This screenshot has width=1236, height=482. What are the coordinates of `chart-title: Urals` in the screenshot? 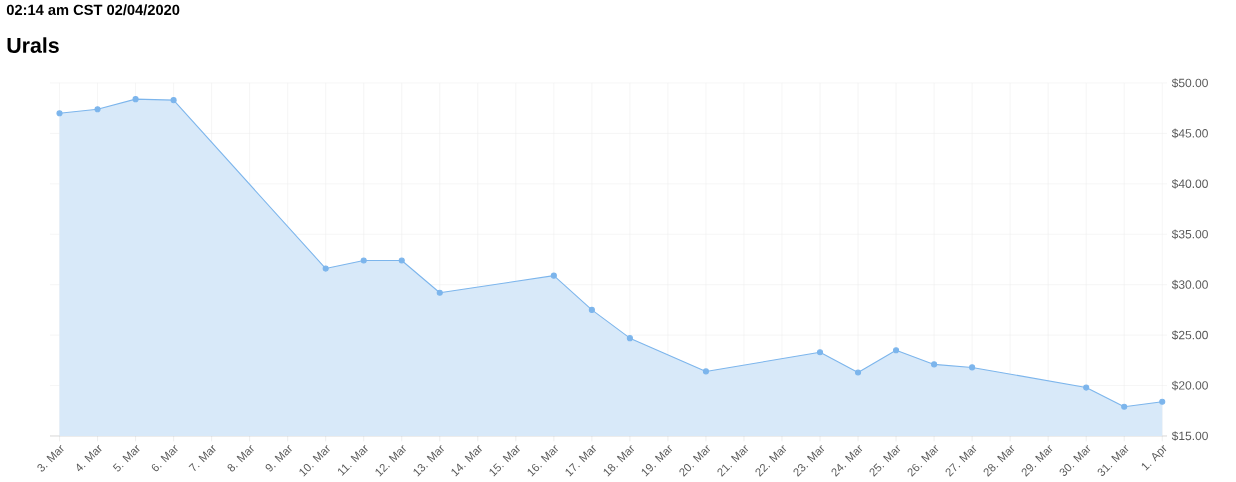 It's located at (33, 45).